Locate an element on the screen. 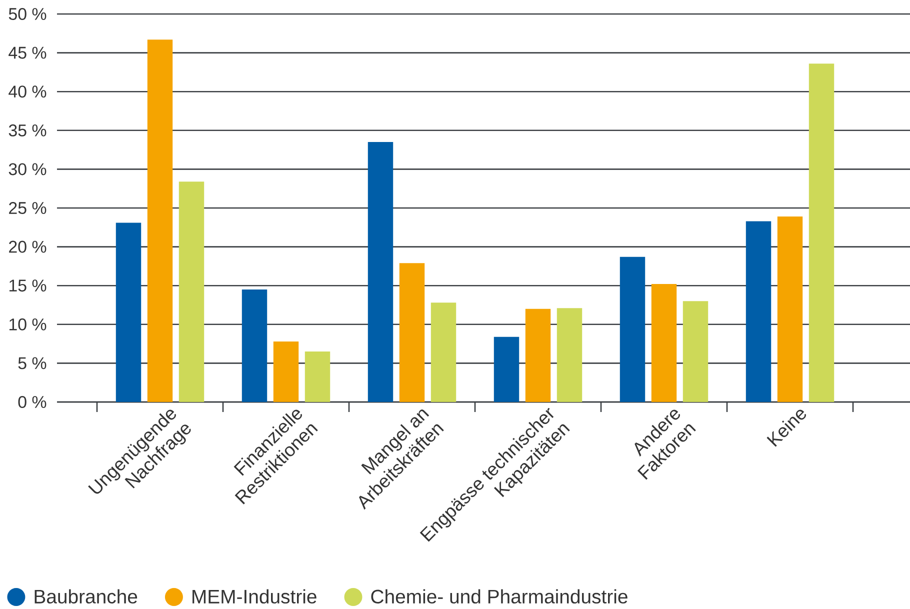 The image size is (910, 609). legend-label: Chemie- und Pharmaindustrie is located at coordinates (499, 596).